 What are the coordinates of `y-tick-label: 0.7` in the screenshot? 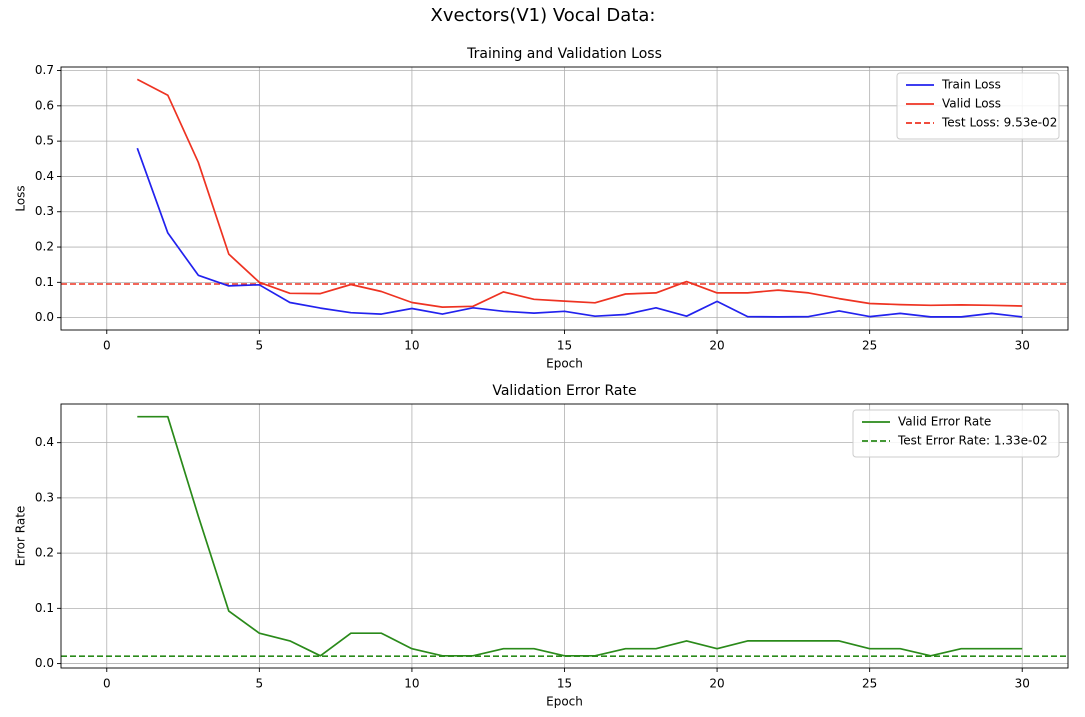 It's located at (44, 70).